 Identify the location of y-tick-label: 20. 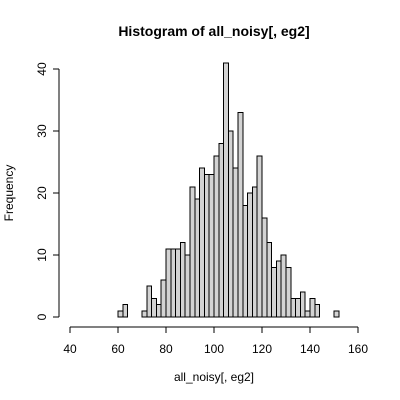
(42, 193).